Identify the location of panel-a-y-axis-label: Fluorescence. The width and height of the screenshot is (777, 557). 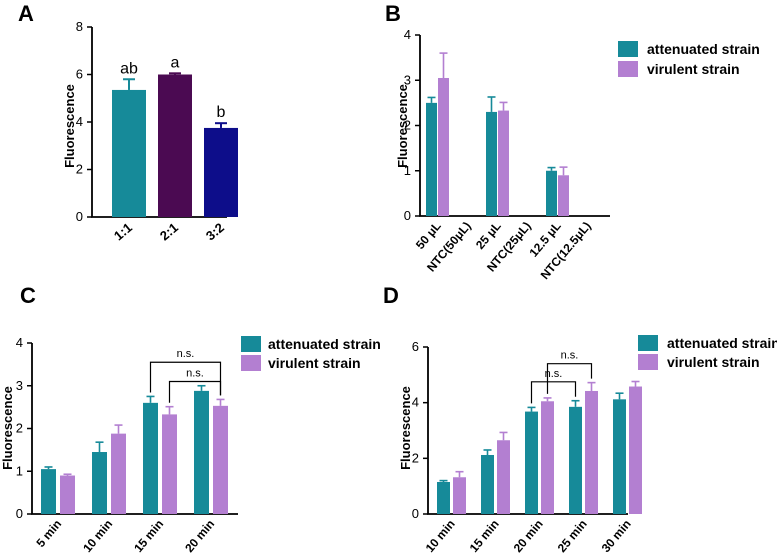
(69, 126).